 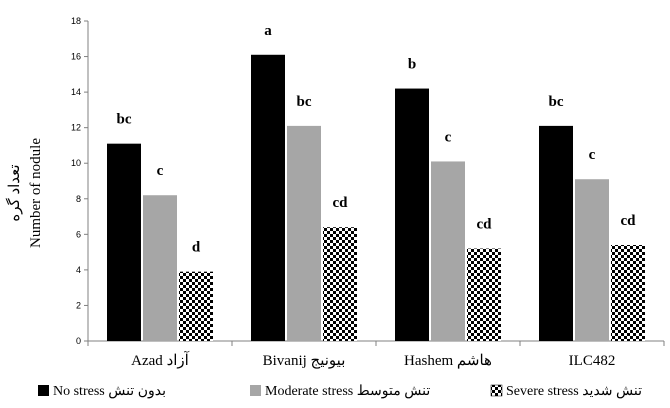 What do you see at coordinates (78, 270) in the screenshot?
I see `y-tick-label: 4` at bounding box center [78, 270].